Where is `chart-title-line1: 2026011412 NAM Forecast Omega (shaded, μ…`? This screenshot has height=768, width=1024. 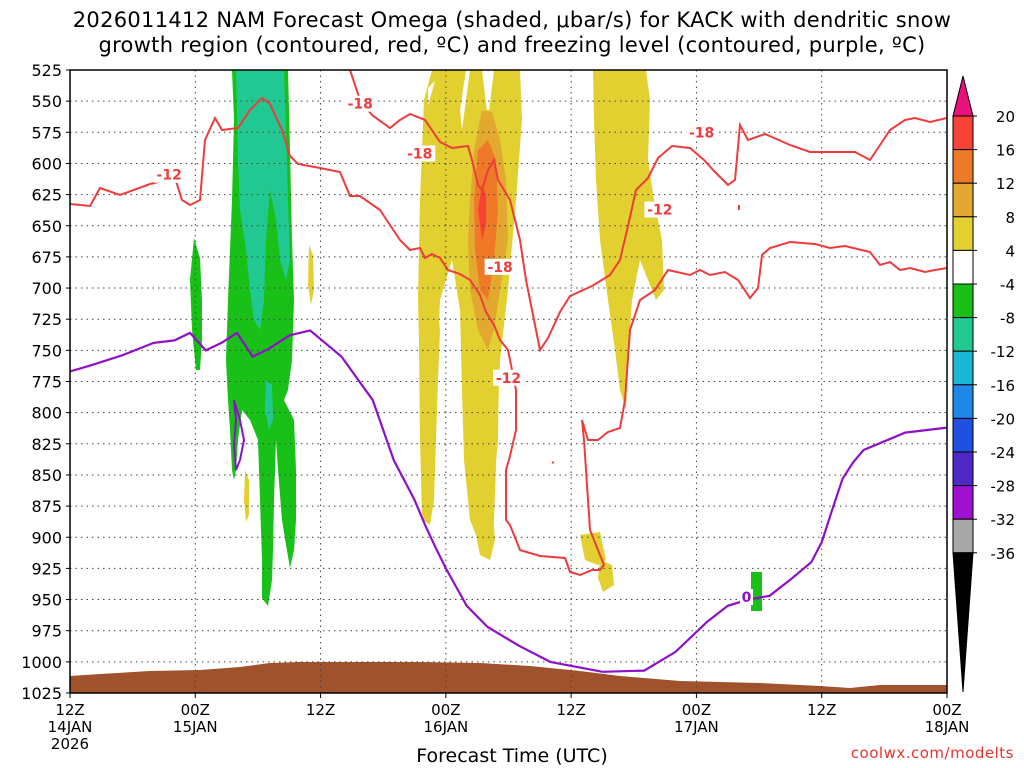 chart-title-line1: 2026011412 NAM Forecast Omega (shaded, μ… is located at coordinates (512, 20).